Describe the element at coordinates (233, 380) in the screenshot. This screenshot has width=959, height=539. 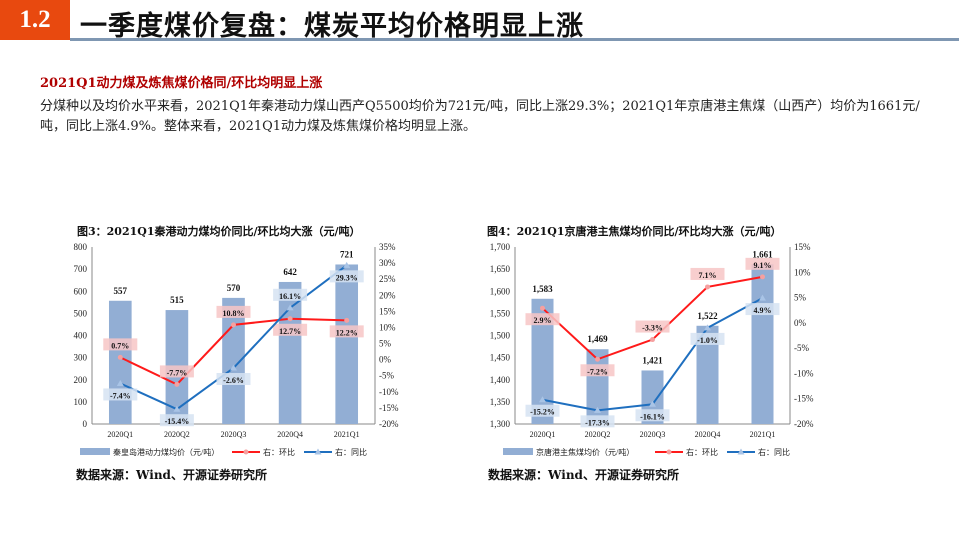
I see `yoy-value-label: -2.6%` at that location.